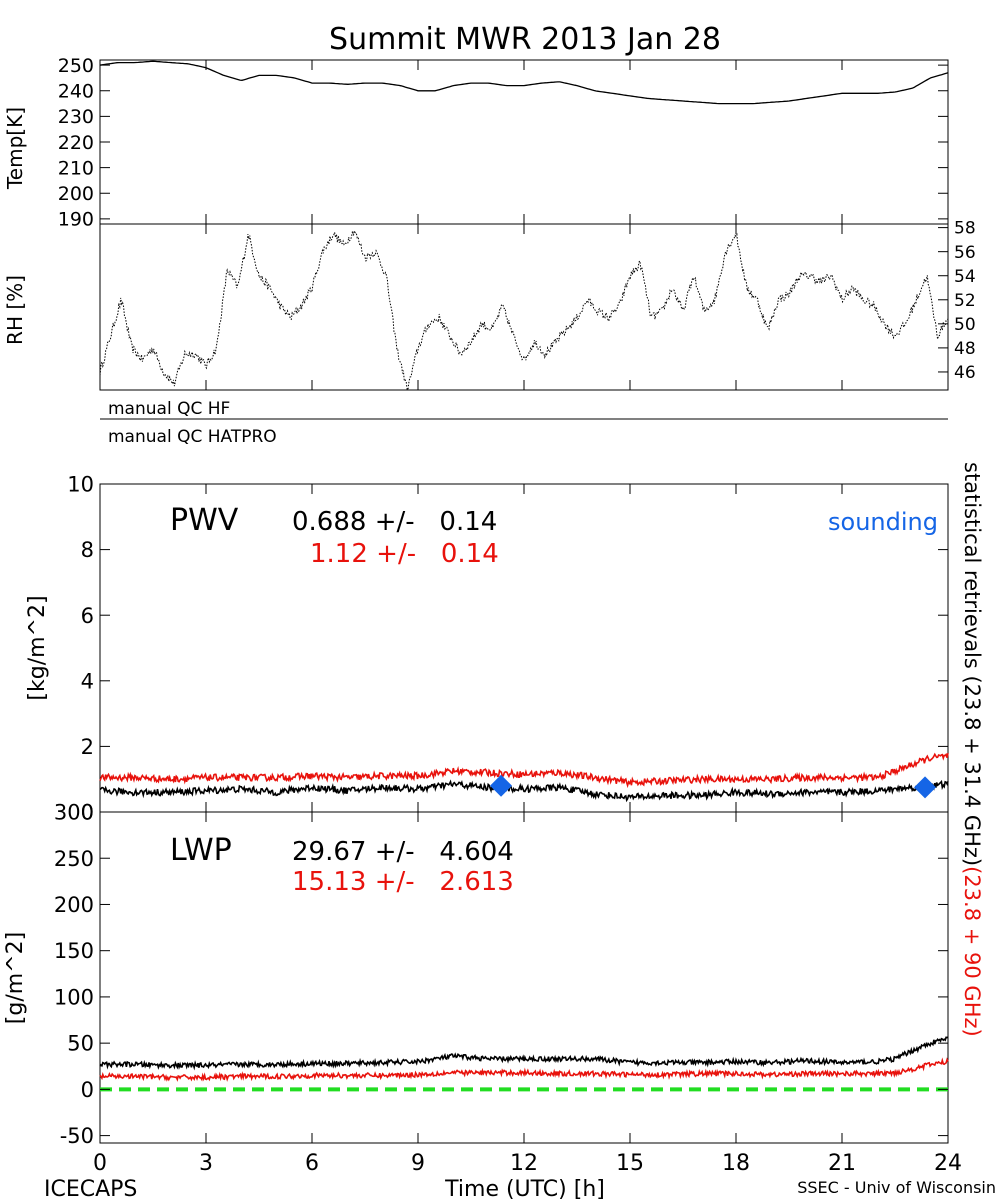 The width and height of the screenshot is (1000, 1200). I want to click on pwv-stat-black: 0.688 +/- 0.14, so click(394, 522).